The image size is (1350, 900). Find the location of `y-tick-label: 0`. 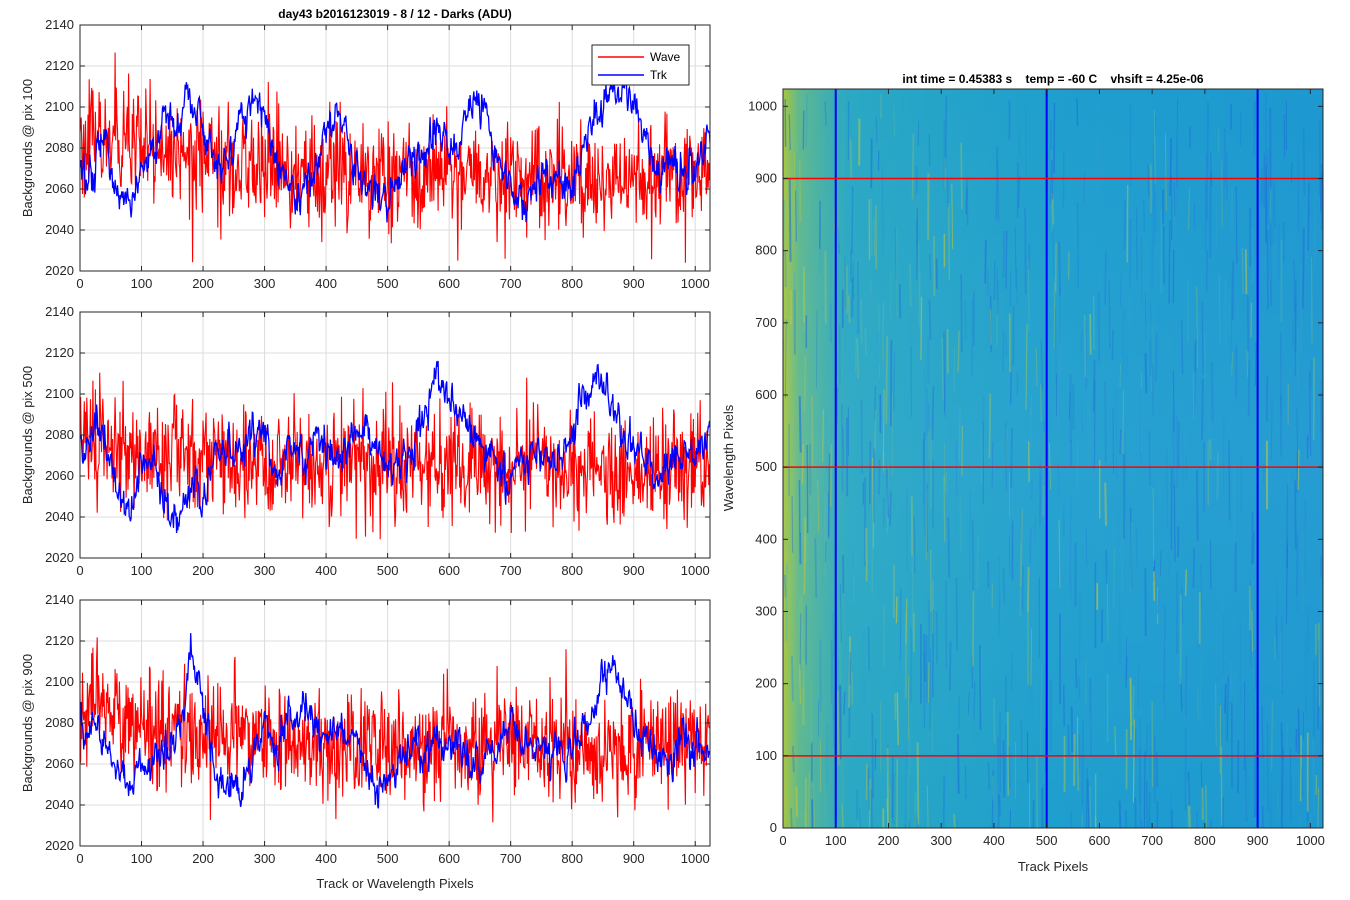

y-tick-label: 0 is located at coordinates (773, 827).